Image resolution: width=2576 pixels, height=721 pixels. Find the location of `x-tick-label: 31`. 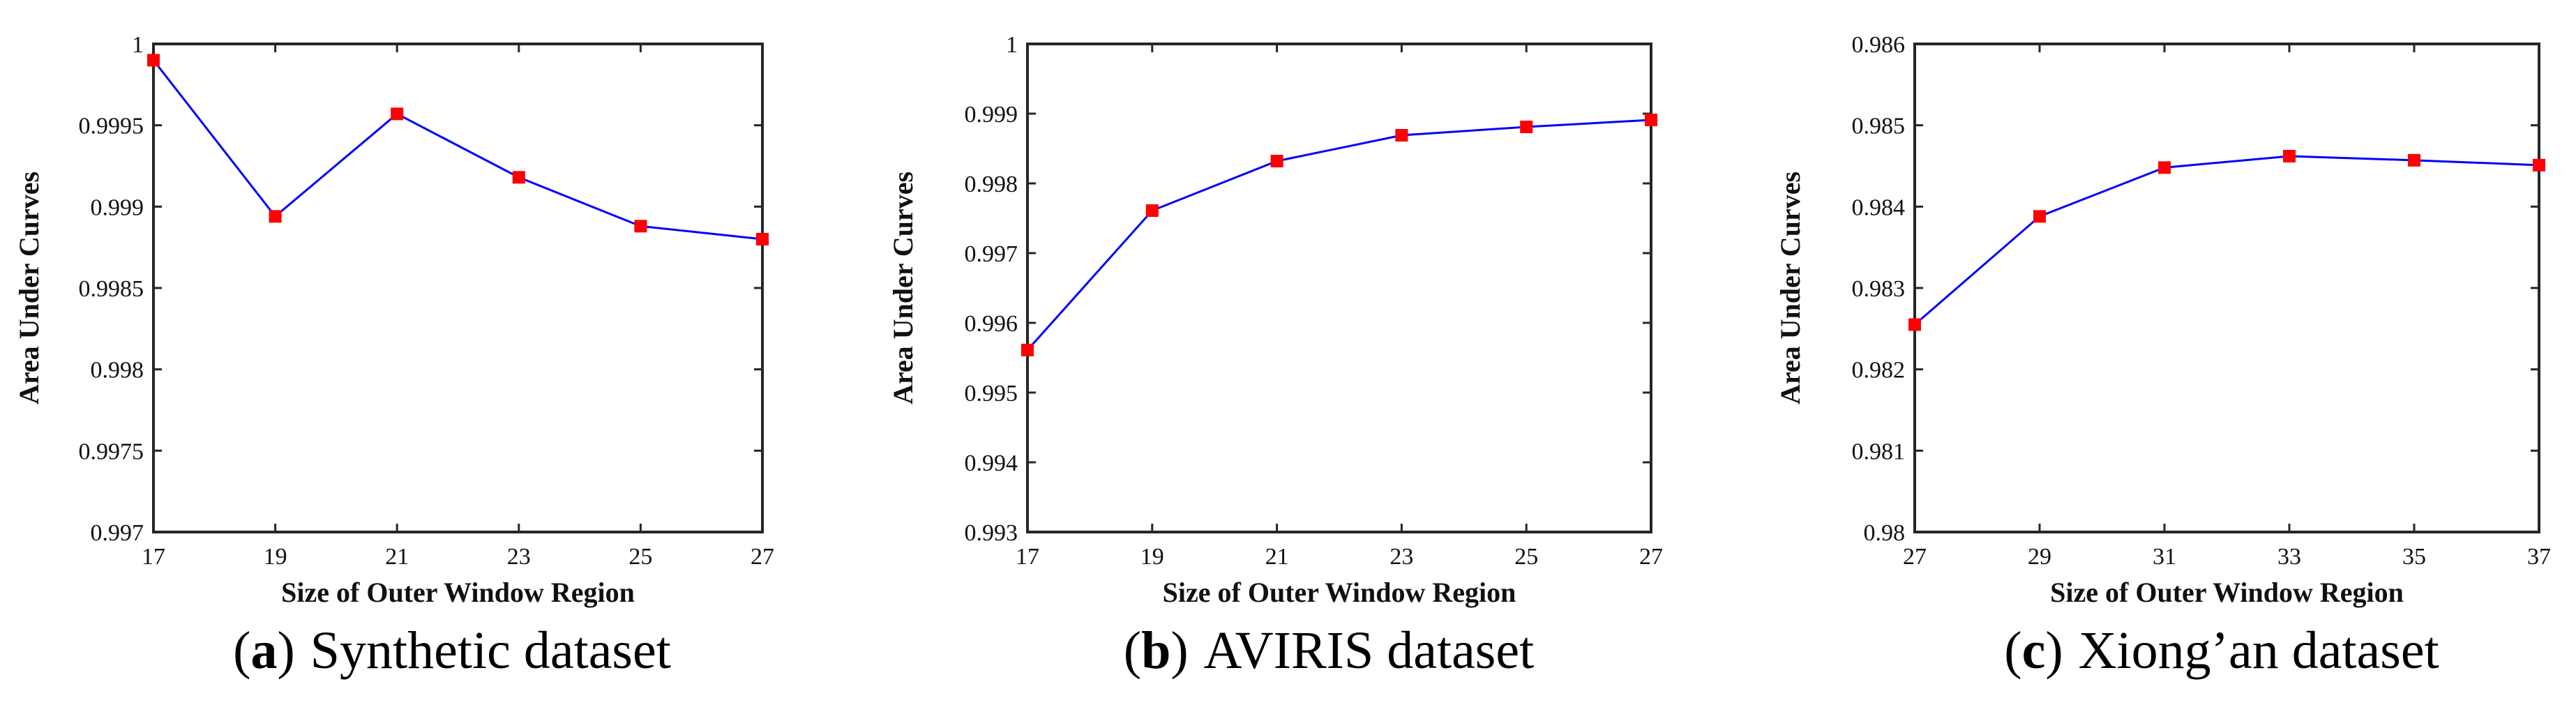

x-tick-label: 31 is located at coordinates (2164, 557).